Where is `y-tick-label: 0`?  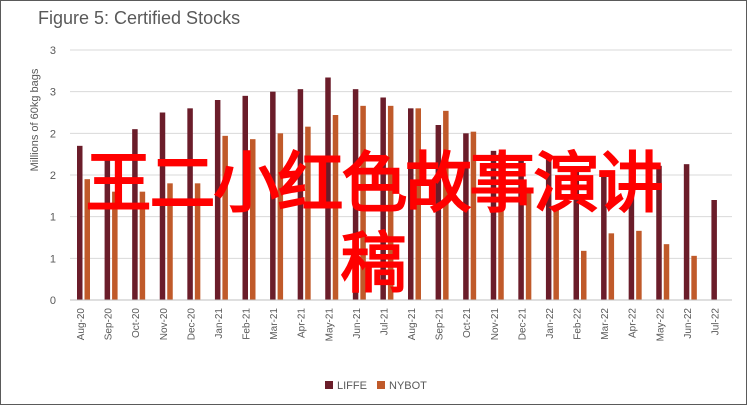 y-tick-label: 0 is located at coordinates (53, 301).